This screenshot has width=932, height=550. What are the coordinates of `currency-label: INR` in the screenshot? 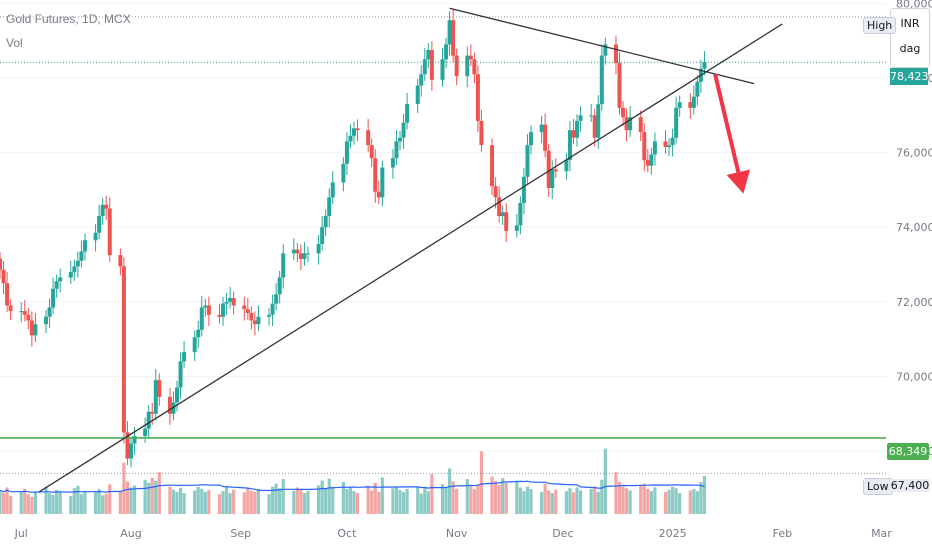 It's located at (910, 23).